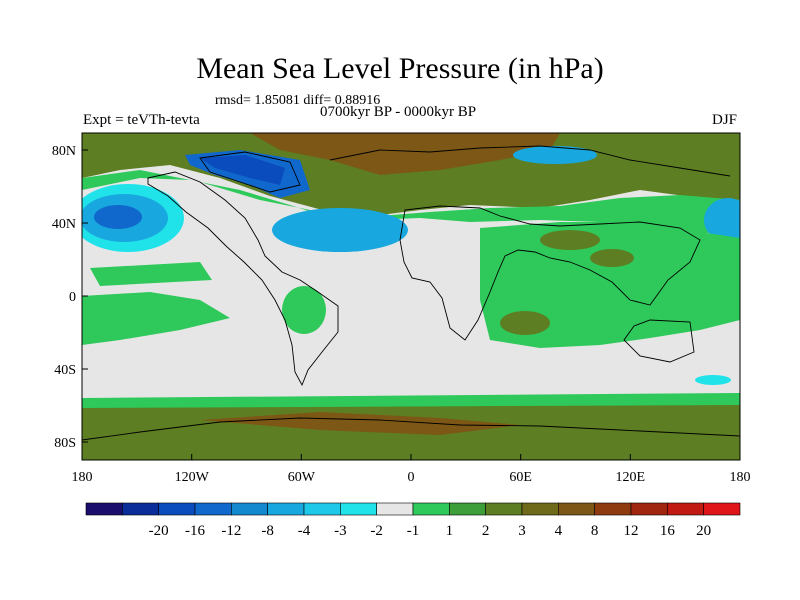  What do you see at coordinates (298, 100) in the screenshot?
I see `stats-line: rmsd= 1.85081 diff= 0.88916` at bounding box center [298, 100].